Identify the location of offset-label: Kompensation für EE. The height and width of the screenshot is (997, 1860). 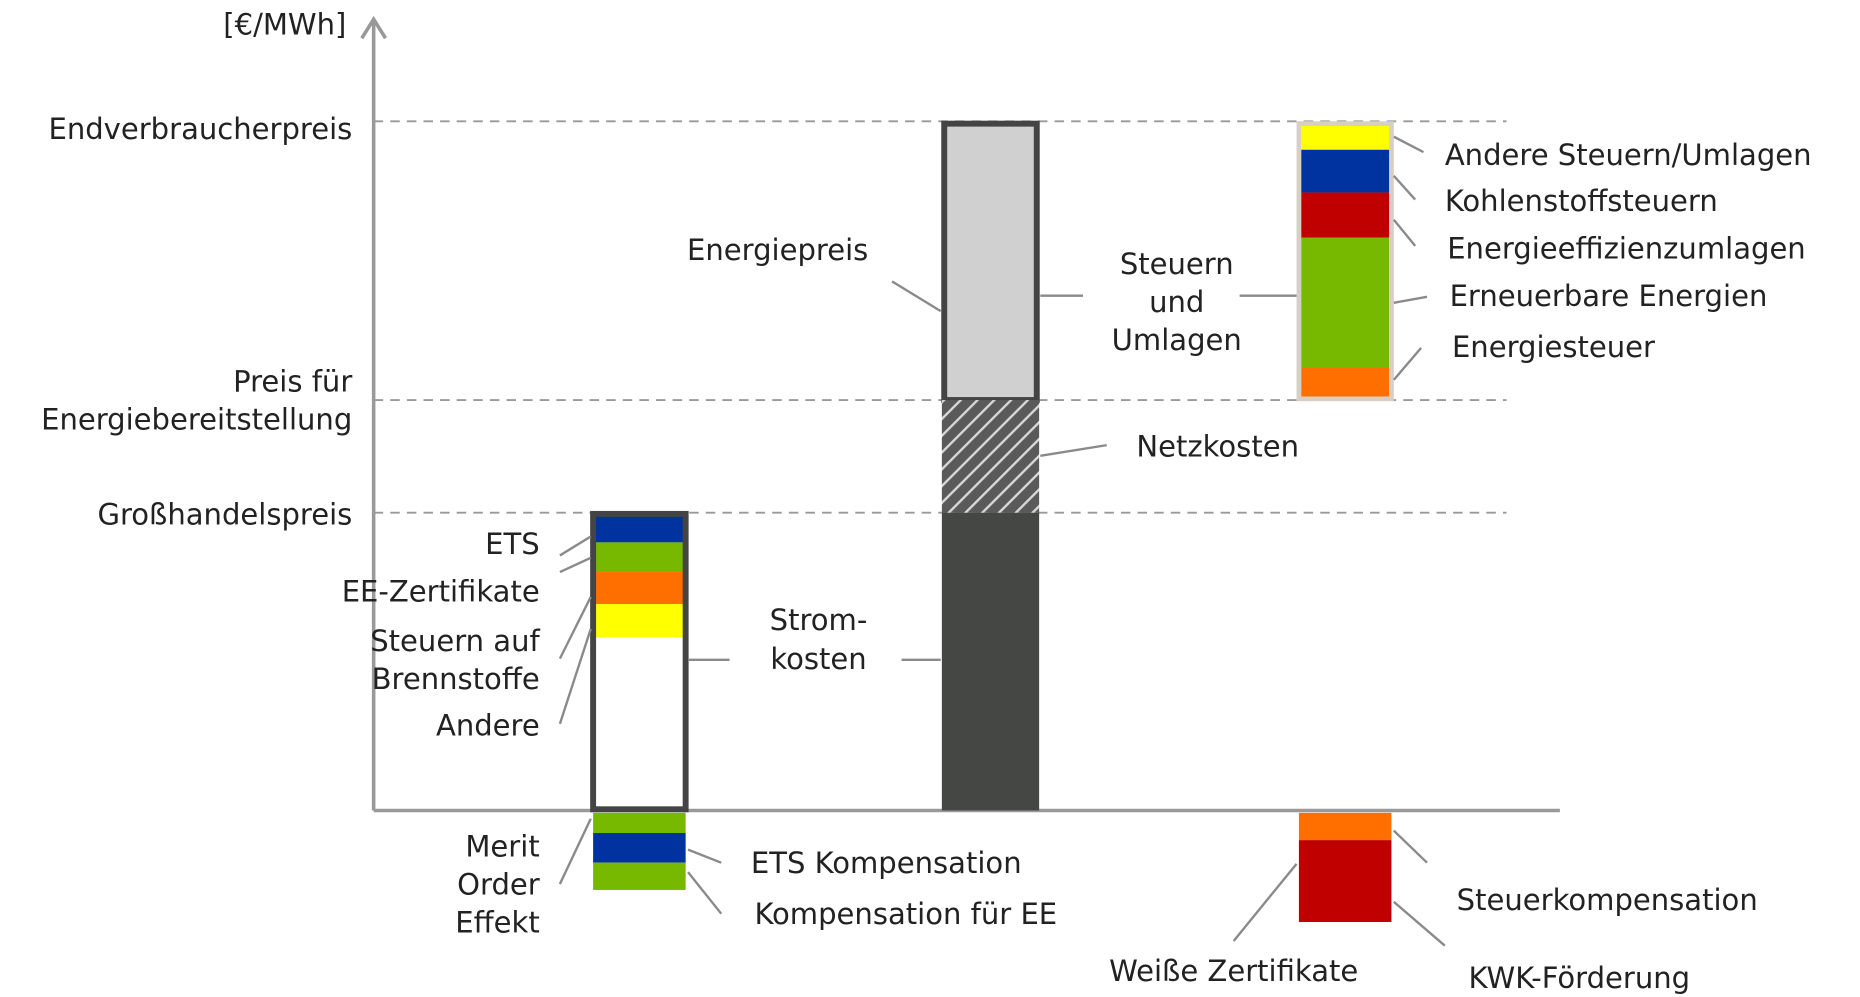
(905, 914).